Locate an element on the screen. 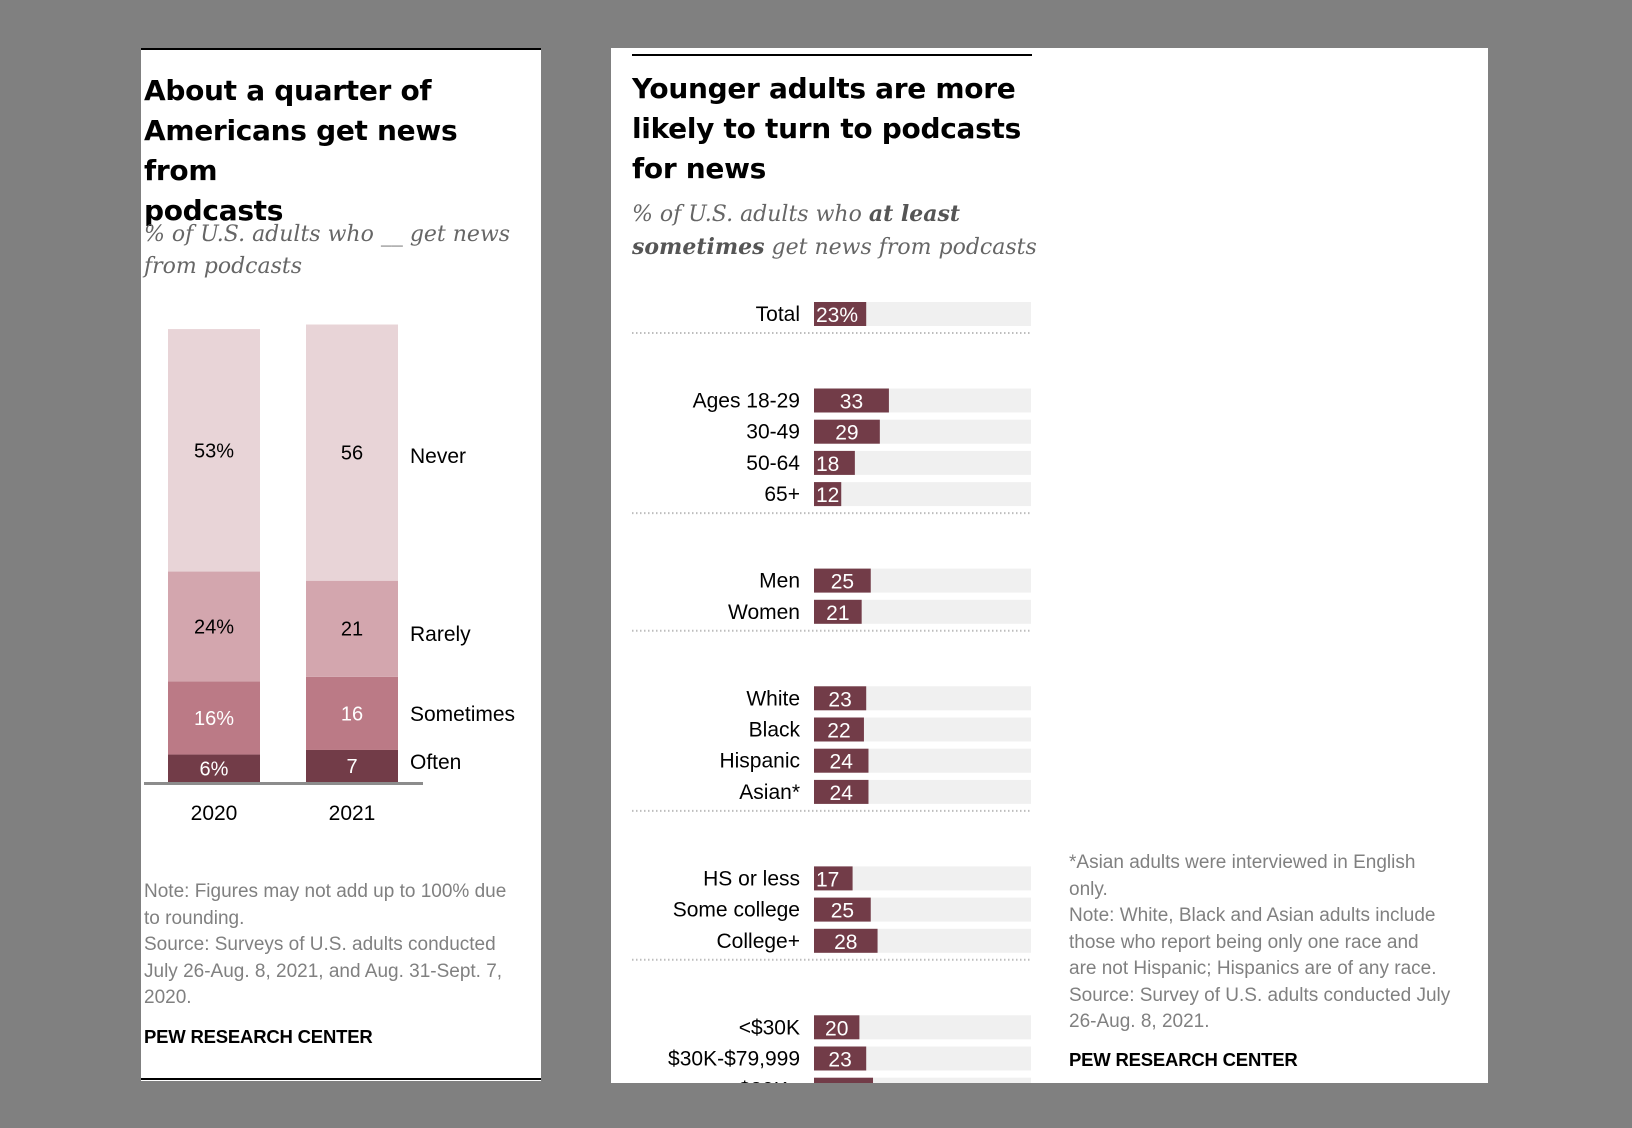 This screenshot has width=1632, height=1128. category-label: Hispanic is located at coordinates (759, 761).